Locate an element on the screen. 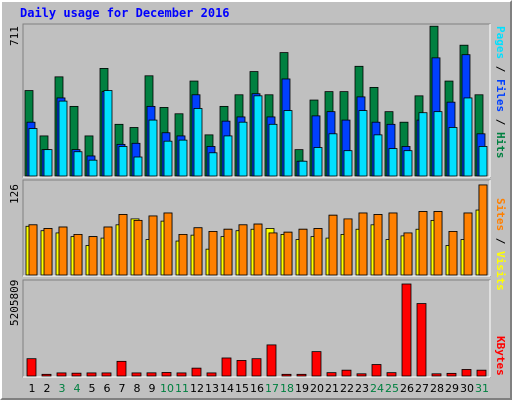 This screenshot has width=512, height=400. day-label-4: 4 is located at coordinates (77, 388).